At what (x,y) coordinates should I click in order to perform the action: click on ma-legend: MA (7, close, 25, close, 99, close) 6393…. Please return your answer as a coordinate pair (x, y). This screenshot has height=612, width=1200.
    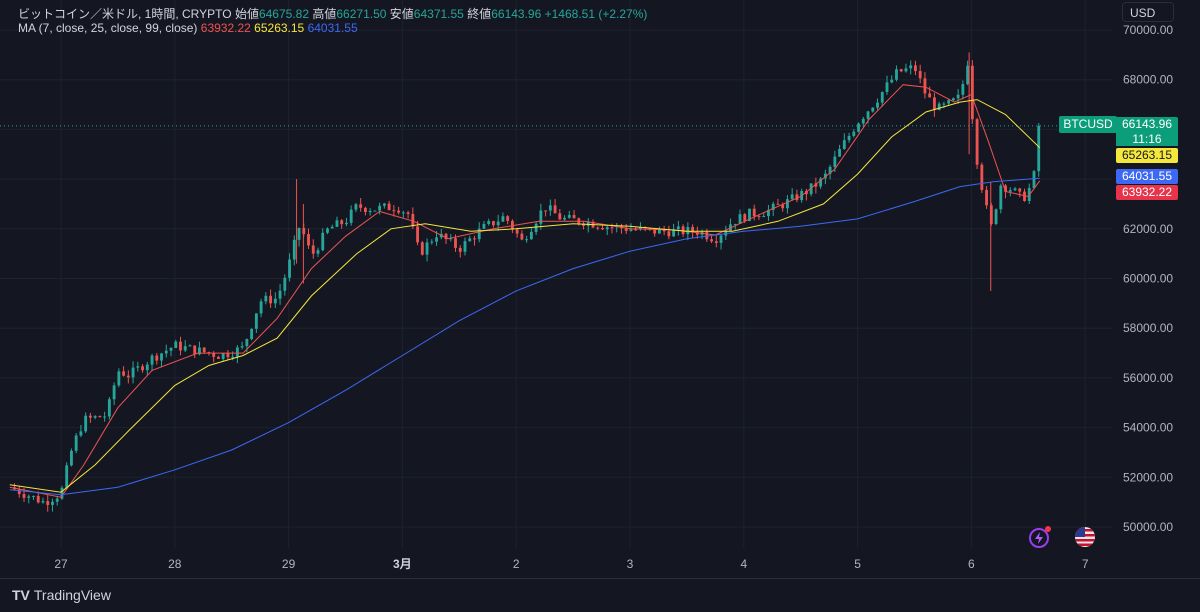
    Looking at the image, I should click on (188, 28).